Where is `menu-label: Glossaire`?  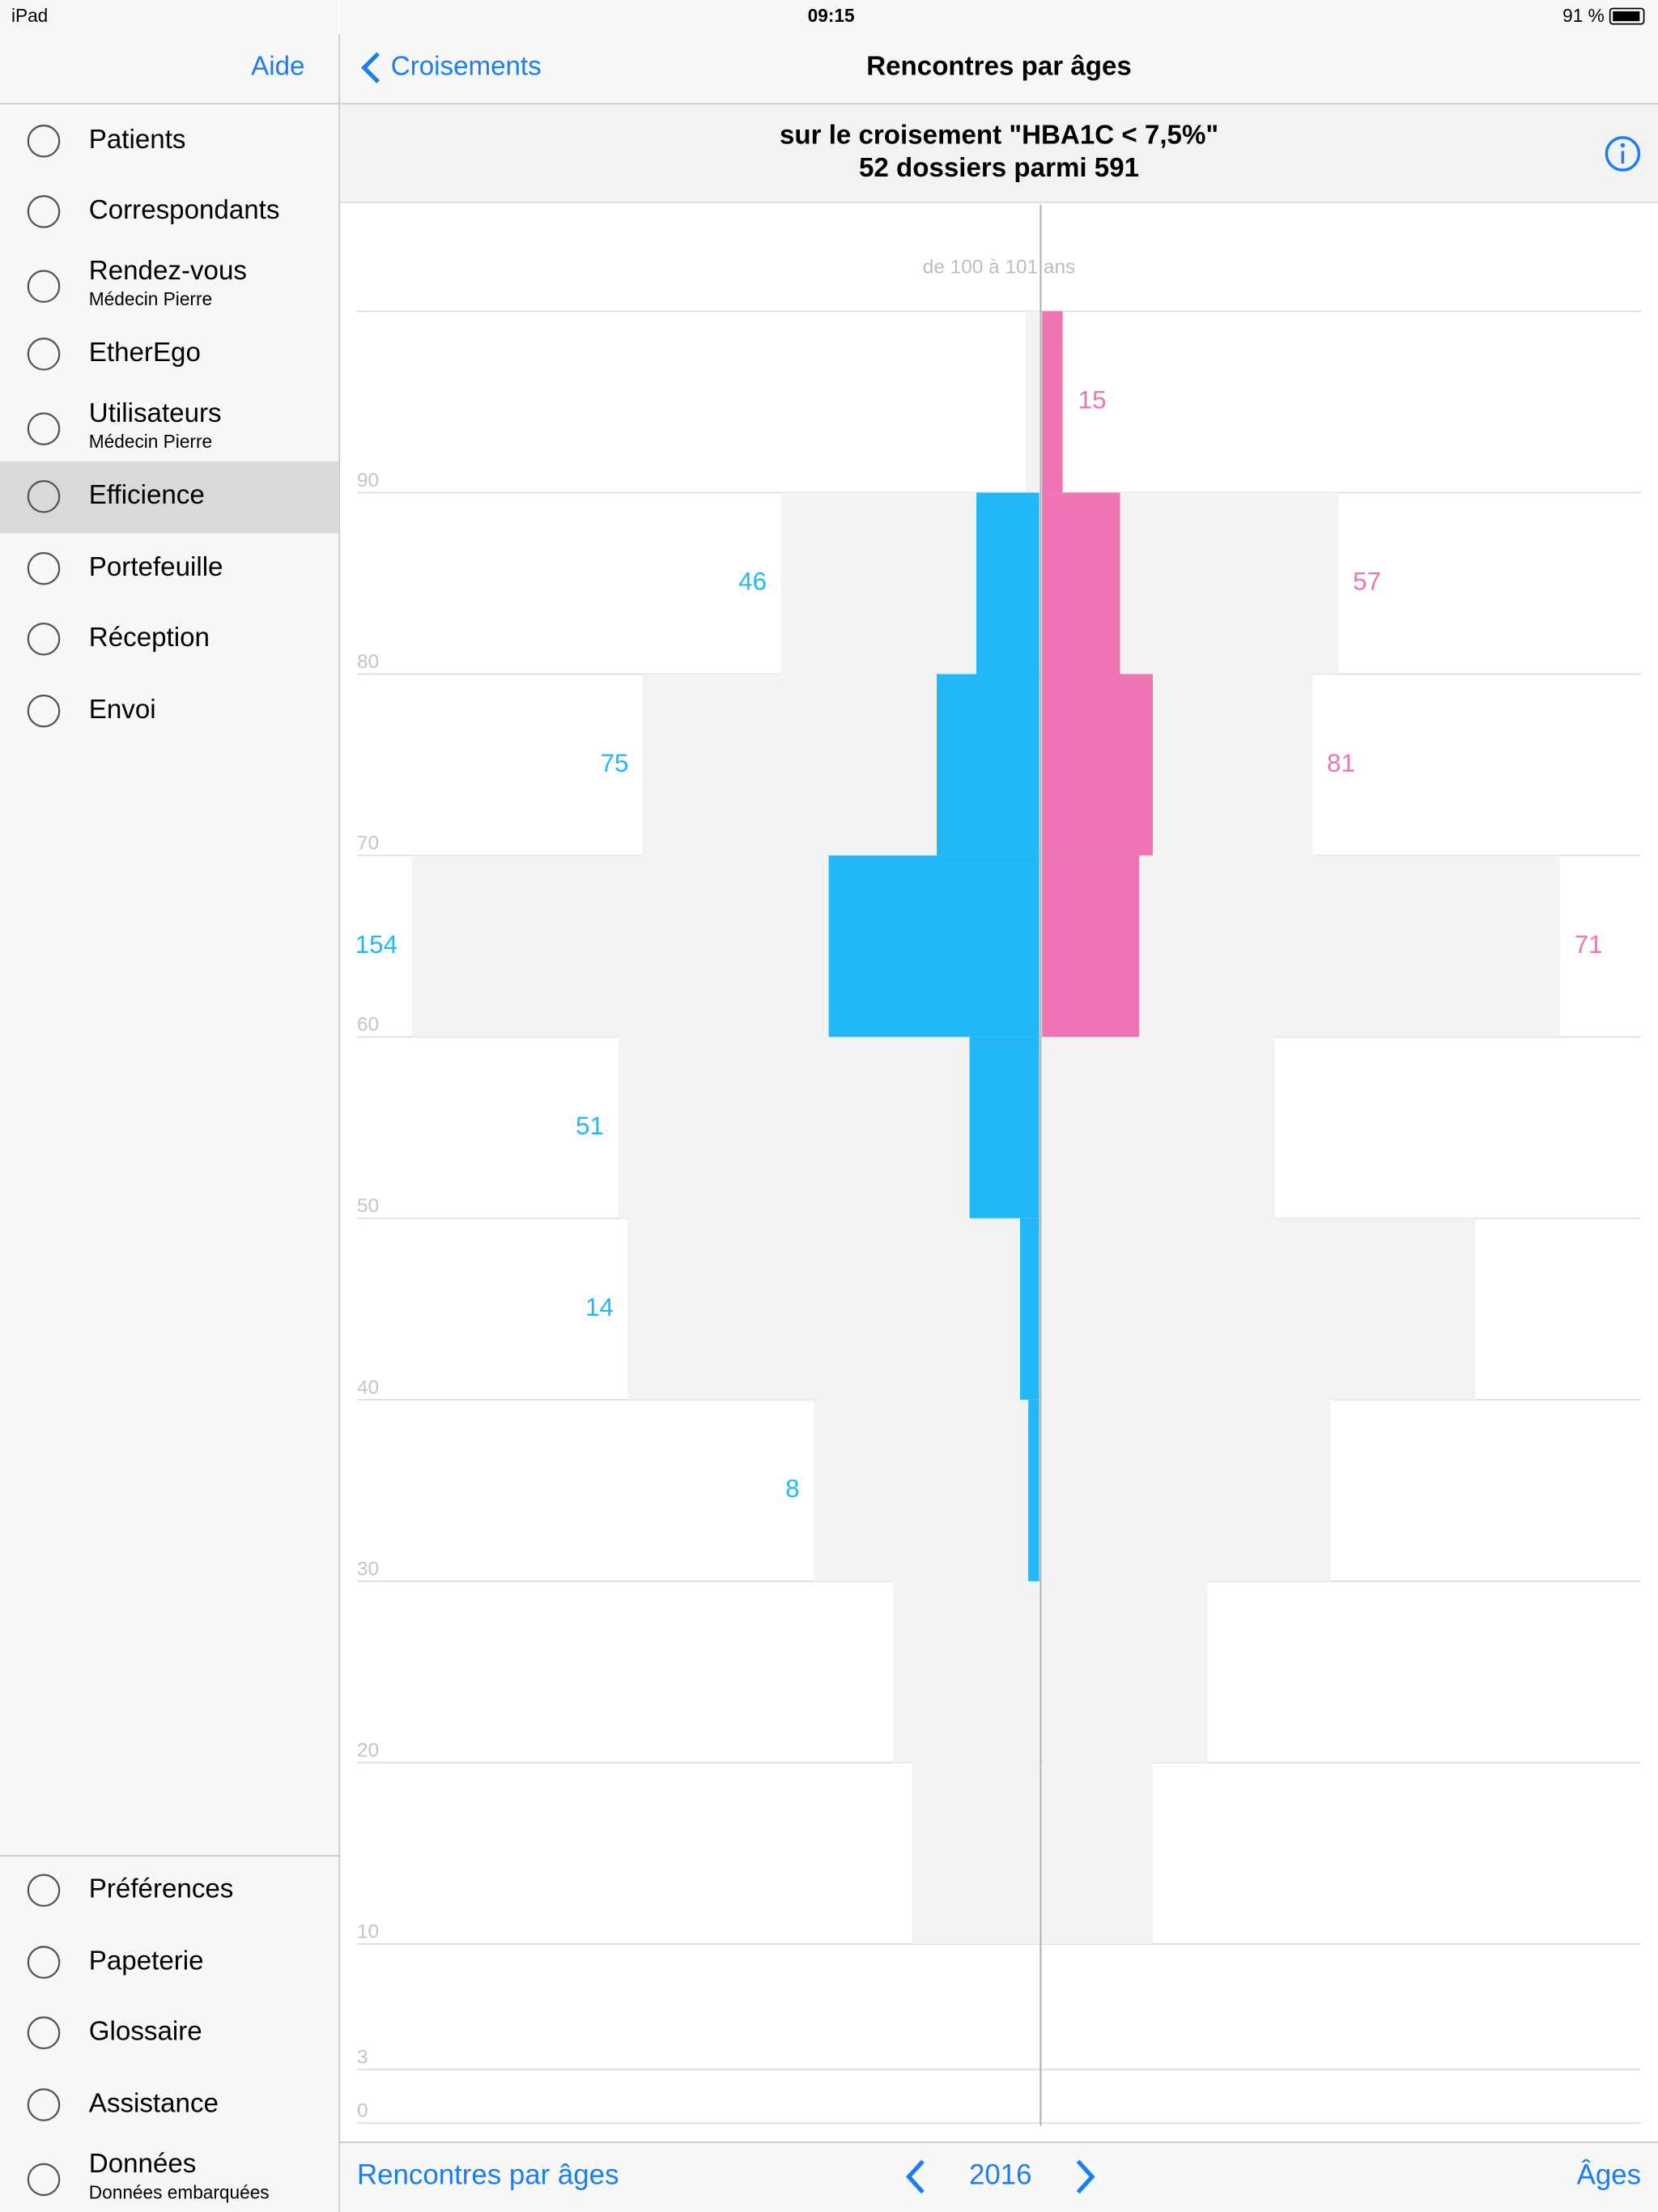
menu-label: Glossaire is located at coordinates (145, 2031).